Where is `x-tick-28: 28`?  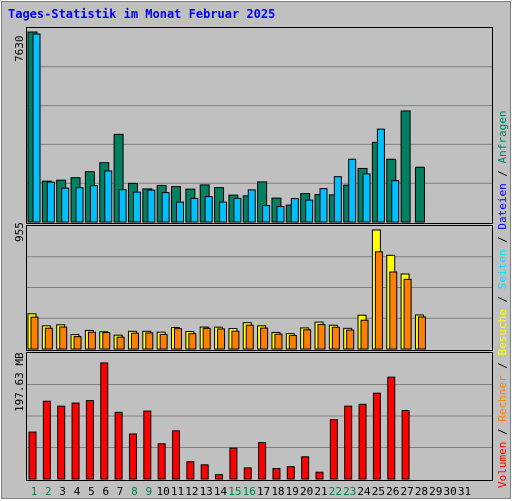 x-tick-28: 28 is located at coordinates (421, 491).